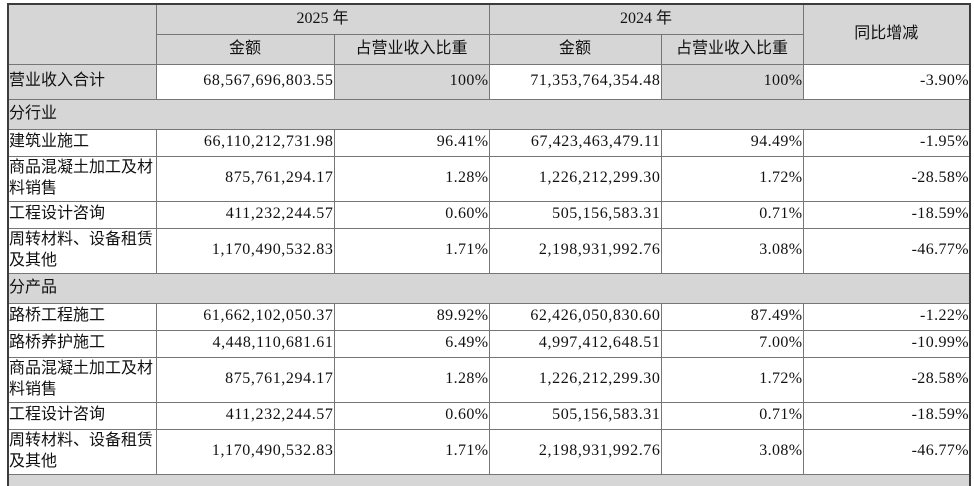 The image size is (974, 486). Describe the element at coordinates (245, 49) in the screenshot. I see `amount-header-2025: 金额` at that location.